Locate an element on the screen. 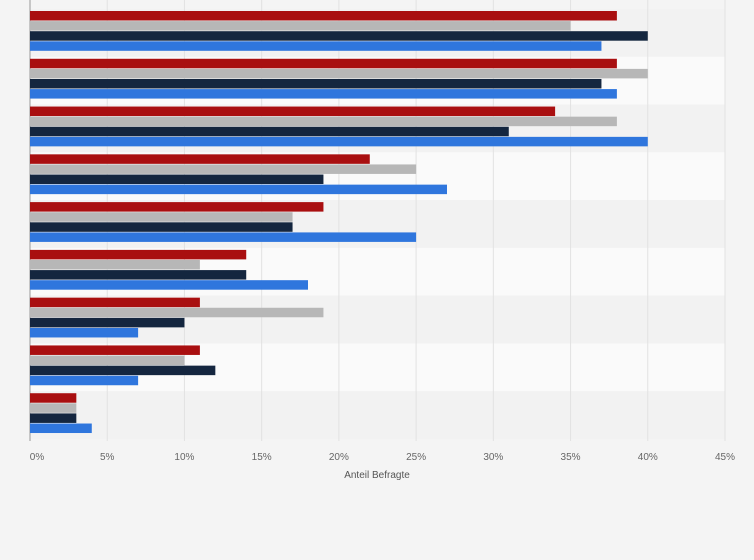  x-axis-ticks: 0% 5% 10% 15% 20% 25% 30% 35% 40% 45% is located at coordinates (382, 457).